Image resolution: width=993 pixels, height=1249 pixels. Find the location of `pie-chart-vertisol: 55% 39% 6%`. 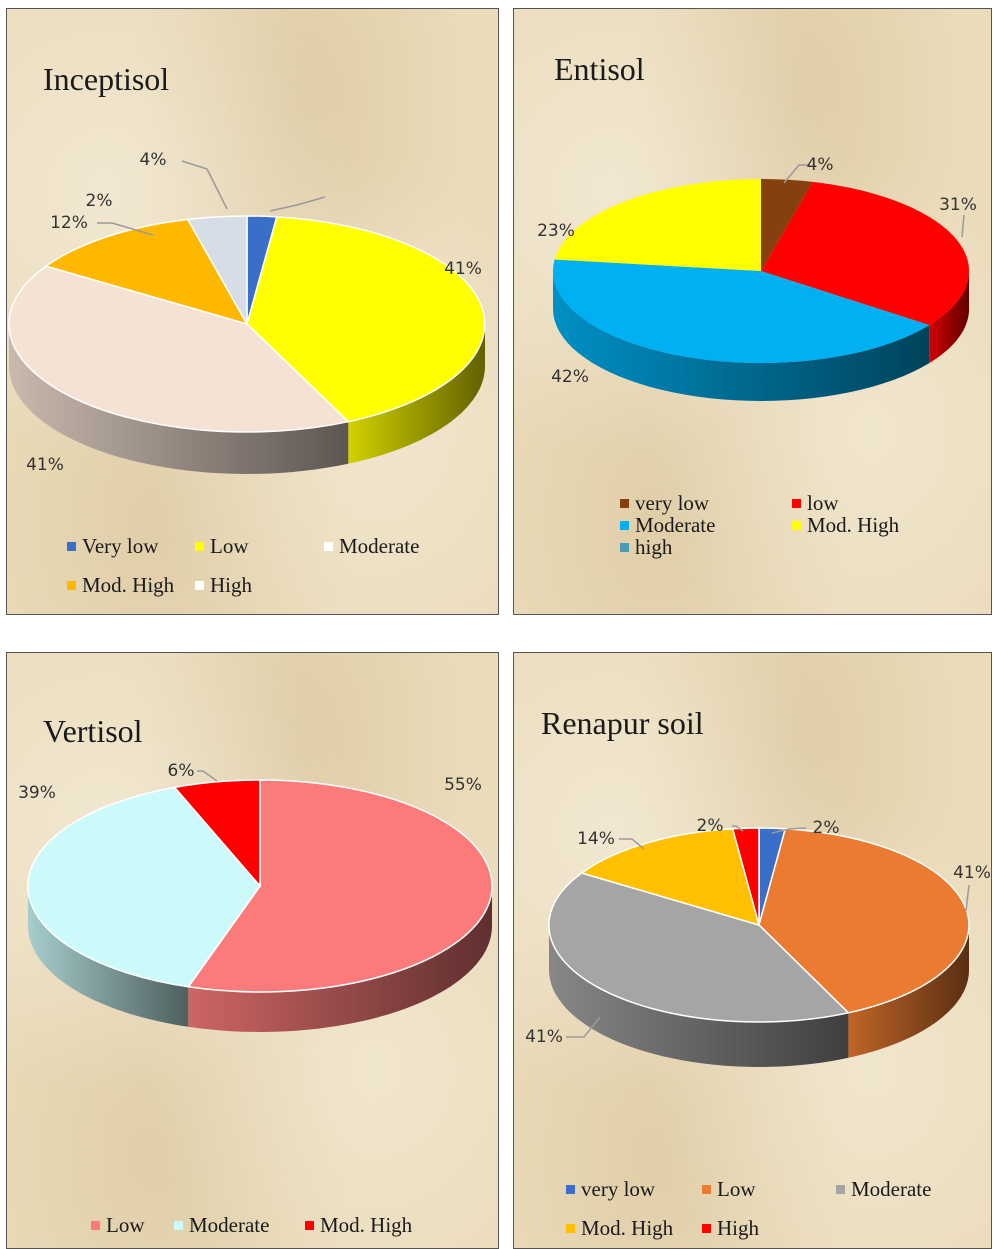

pie-chart-vertisol: 55% 39% 6% is located at coordinates (255, 896).